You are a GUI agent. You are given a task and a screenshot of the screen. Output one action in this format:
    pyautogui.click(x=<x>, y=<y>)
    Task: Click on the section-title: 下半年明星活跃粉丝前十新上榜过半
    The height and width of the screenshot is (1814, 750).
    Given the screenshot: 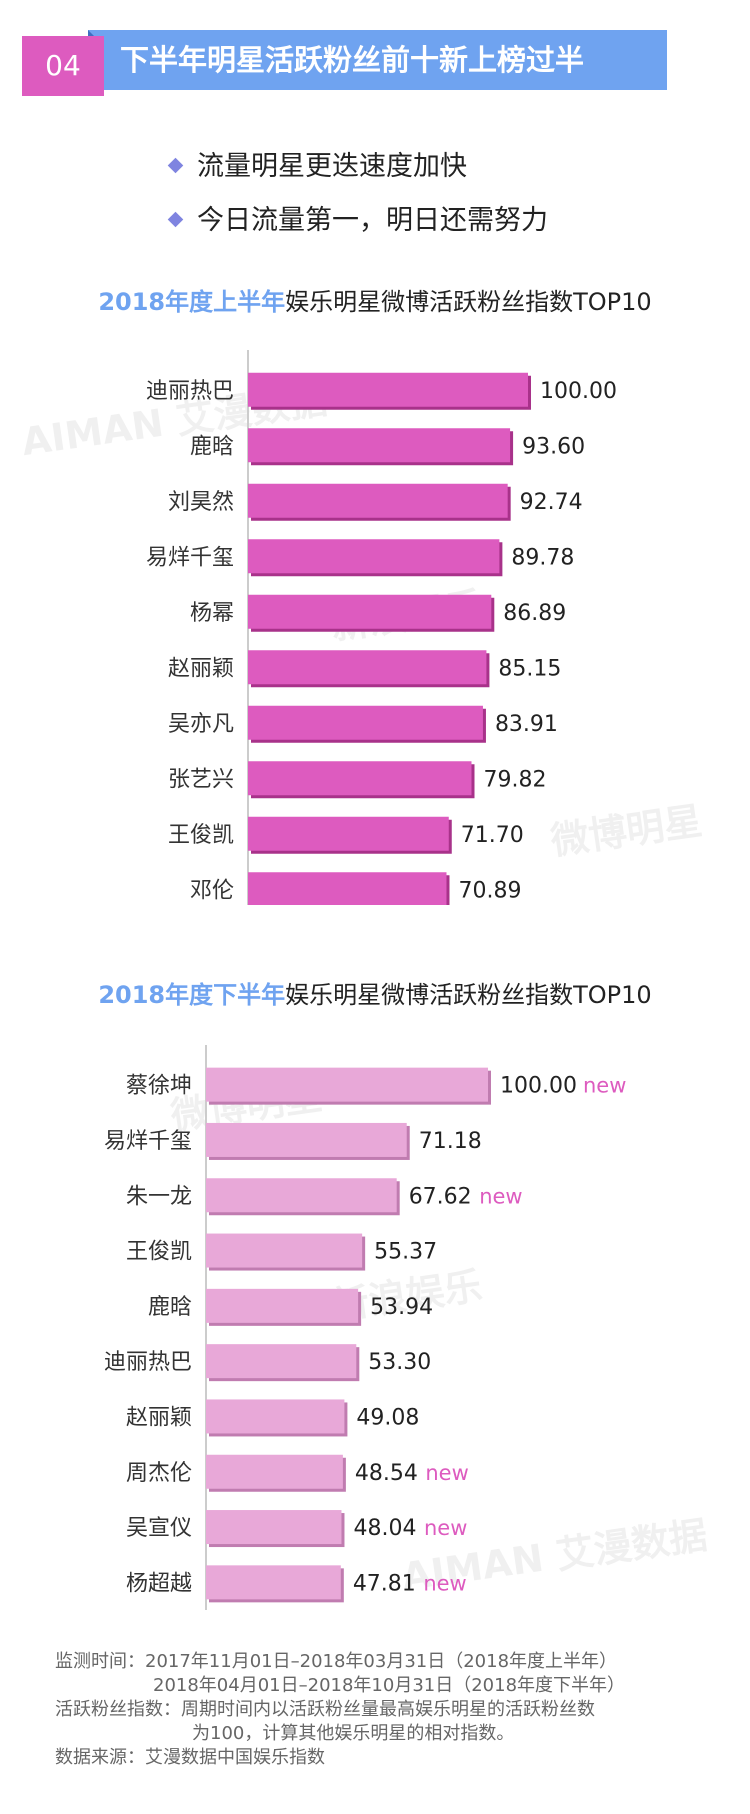 What is the action you would take?
    pyautogui.click(x=352, y=60)
    